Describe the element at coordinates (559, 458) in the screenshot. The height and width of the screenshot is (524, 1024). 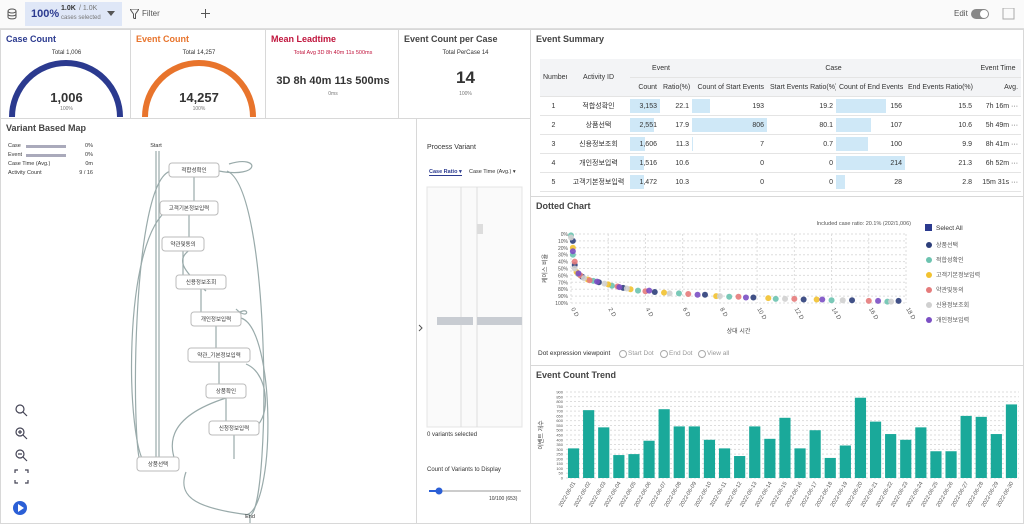
I see `y-tick-label: 200` at that location.